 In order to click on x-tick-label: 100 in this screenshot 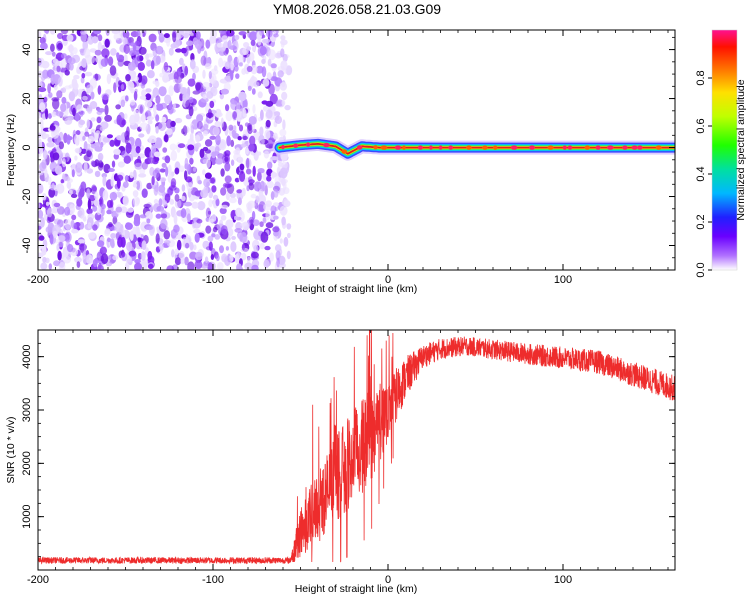, I will do `click(563, 280)`.